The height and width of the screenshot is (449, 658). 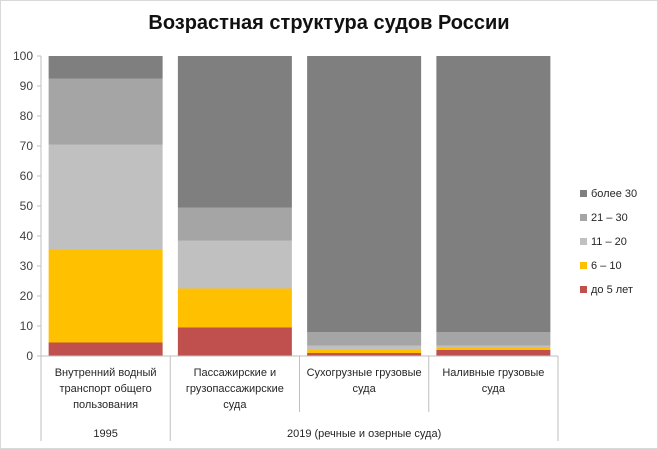 What do you see at coordinates (235, 389) in the screenshot?
I see `x-category-label: грузопассажирские` at bounding box center [235, 389].